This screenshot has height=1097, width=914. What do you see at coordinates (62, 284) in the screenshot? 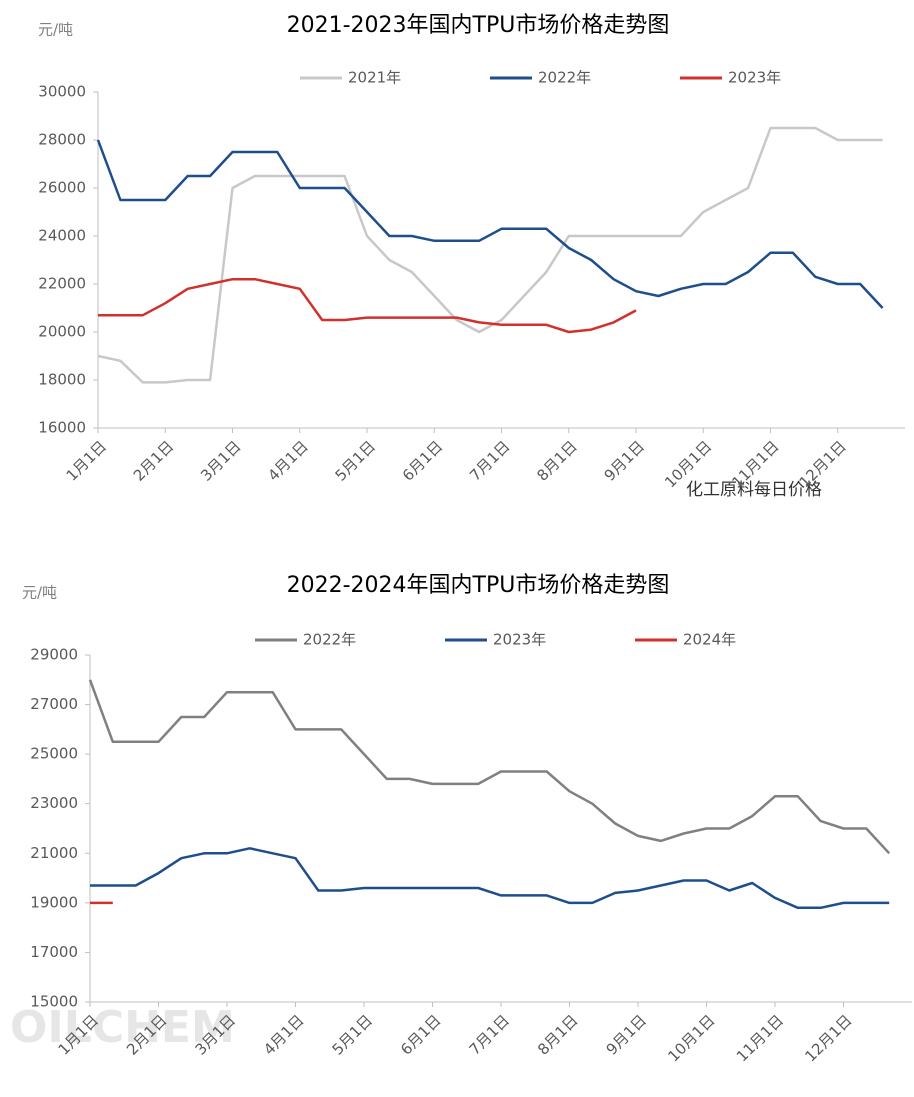
I see `y-tick-label: 22000` at bounding box center [62, 284].